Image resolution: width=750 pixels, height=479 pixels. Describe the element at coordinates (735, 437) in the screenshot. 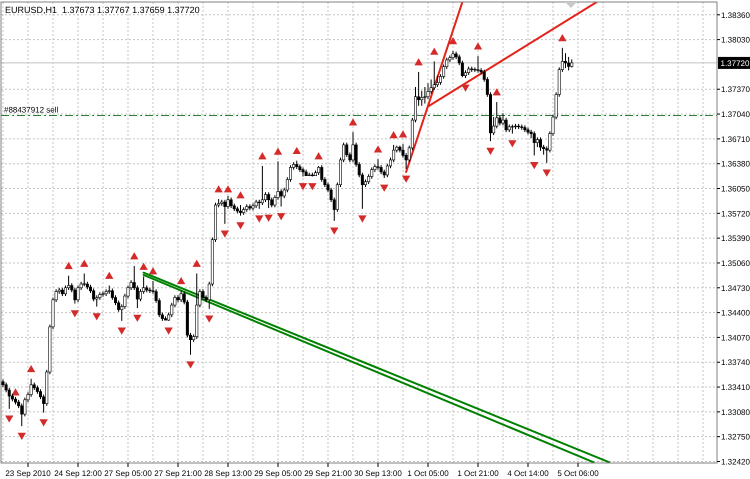

I see `y-tick-label: 1.32750` at that location.